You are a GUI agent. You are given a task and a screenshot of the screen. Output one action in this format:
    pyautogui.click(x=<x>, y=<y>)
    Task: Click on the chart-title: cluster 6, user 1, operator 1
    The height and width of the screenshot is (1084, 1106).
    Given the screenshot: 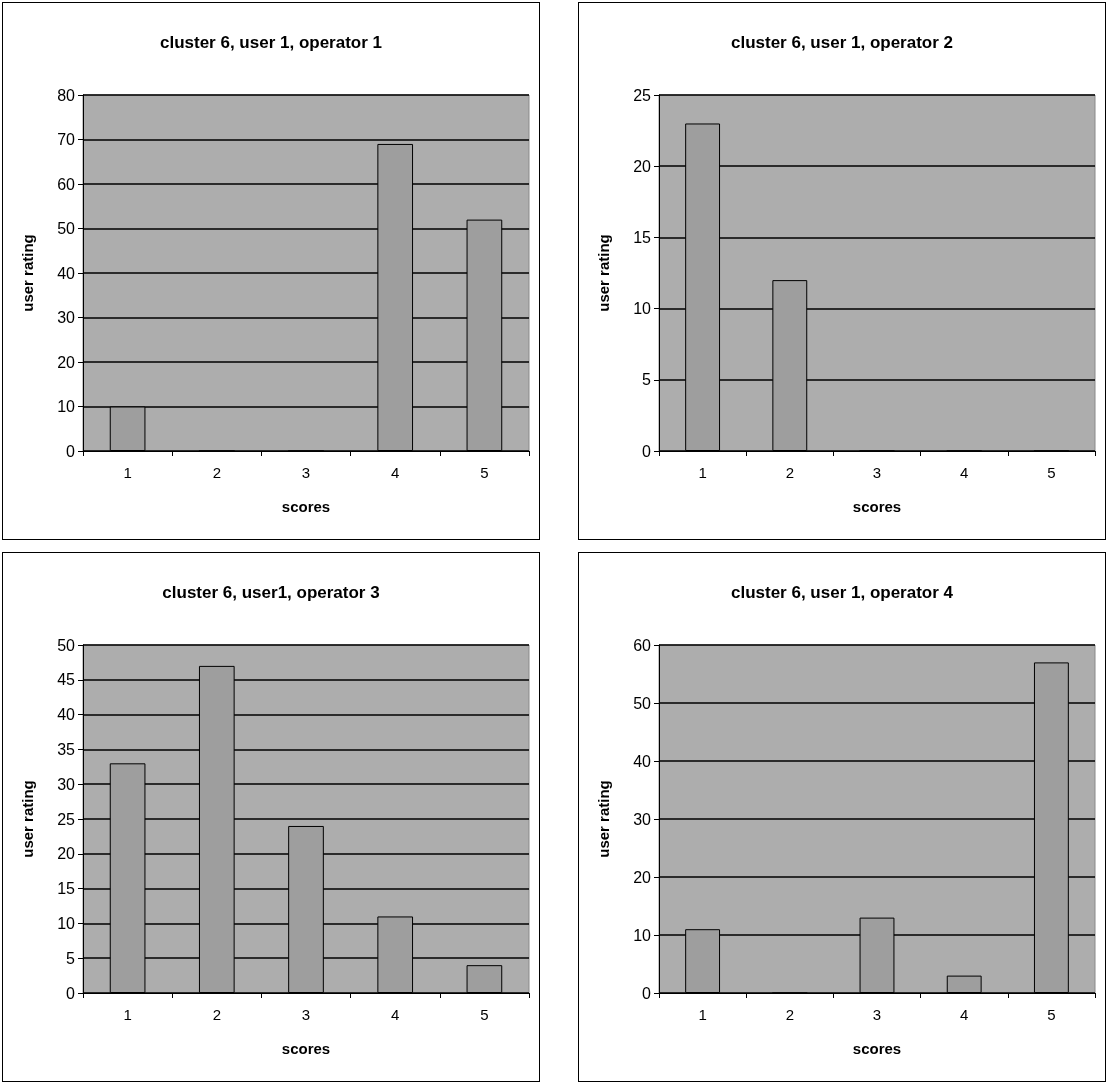 What is the action you would take?
    pyautogui.click(x=271, y=42)
    